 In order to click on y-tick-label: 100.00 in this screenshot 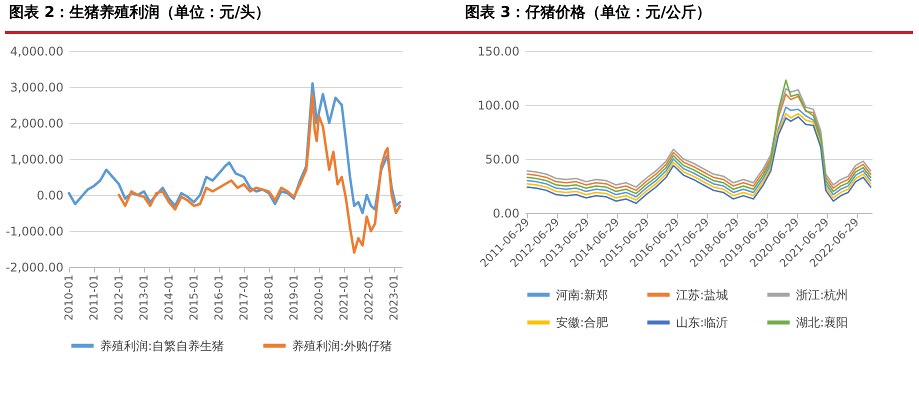, I will do `click(499, 105)`.